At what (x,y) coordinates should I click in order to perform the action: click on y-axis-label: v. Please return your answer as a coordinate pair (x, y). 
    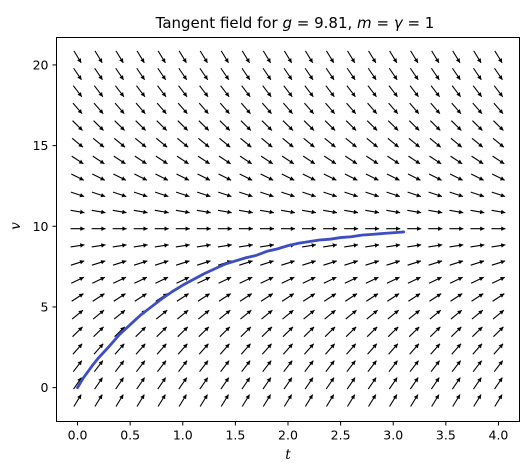
    Looking at the image, I should click on (16, 226).